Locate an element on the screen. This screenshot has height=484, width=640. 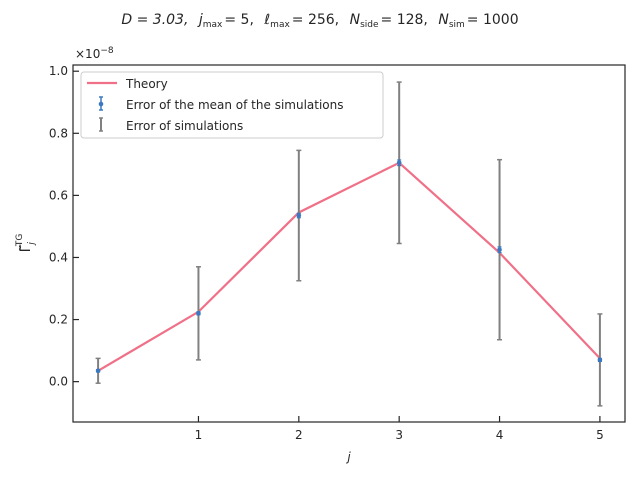
y-tick-label: 0.4 is located at coordinates (58, 257).